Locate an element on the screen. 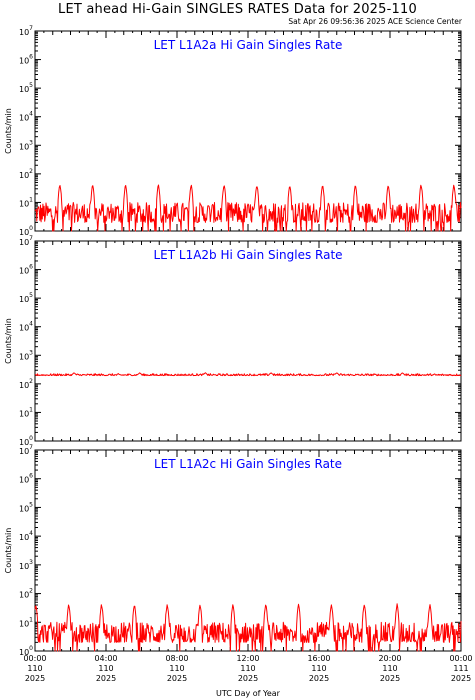 The height and width of the screenshot is (700, 475). x-tick-time: 04:00 is located at coordinates (105, 658).